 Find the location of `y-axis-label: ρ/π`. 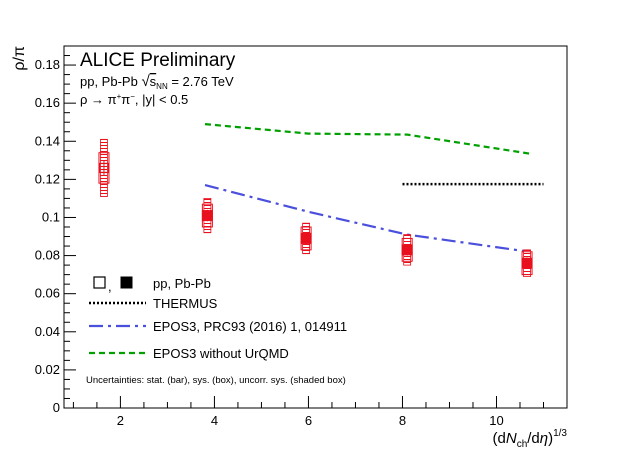

y-axis-label: ρ/π is located at coordinates (19, 58).